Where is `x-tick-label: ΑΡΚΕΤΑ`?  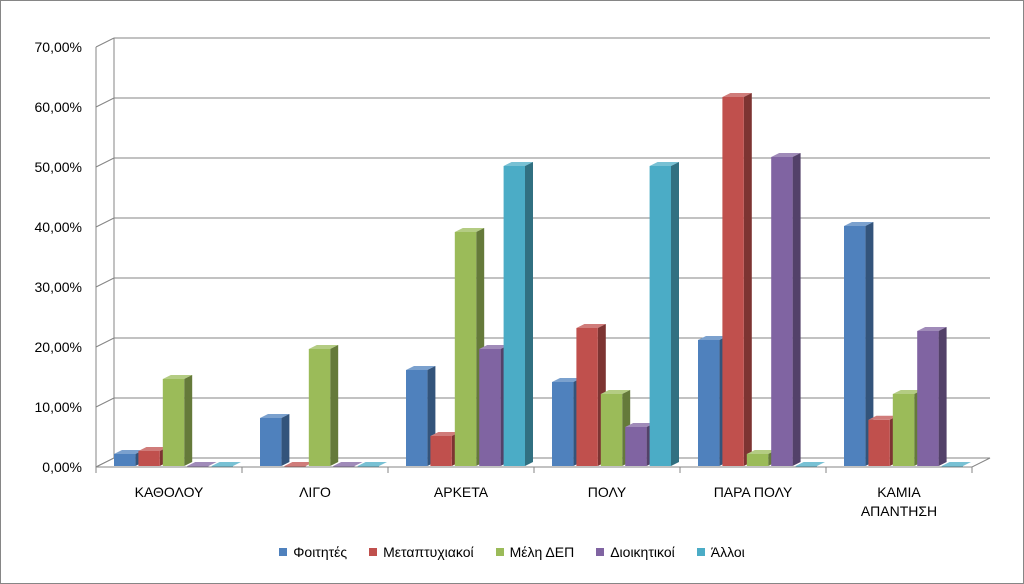
x-tick-label: ΑΡΚΕΤΑ is located at coordinates (461, 492).